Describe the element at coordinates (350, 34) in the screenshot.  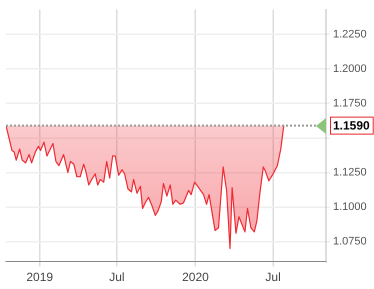
I see `y-tick-label: 1.2250` at that location.